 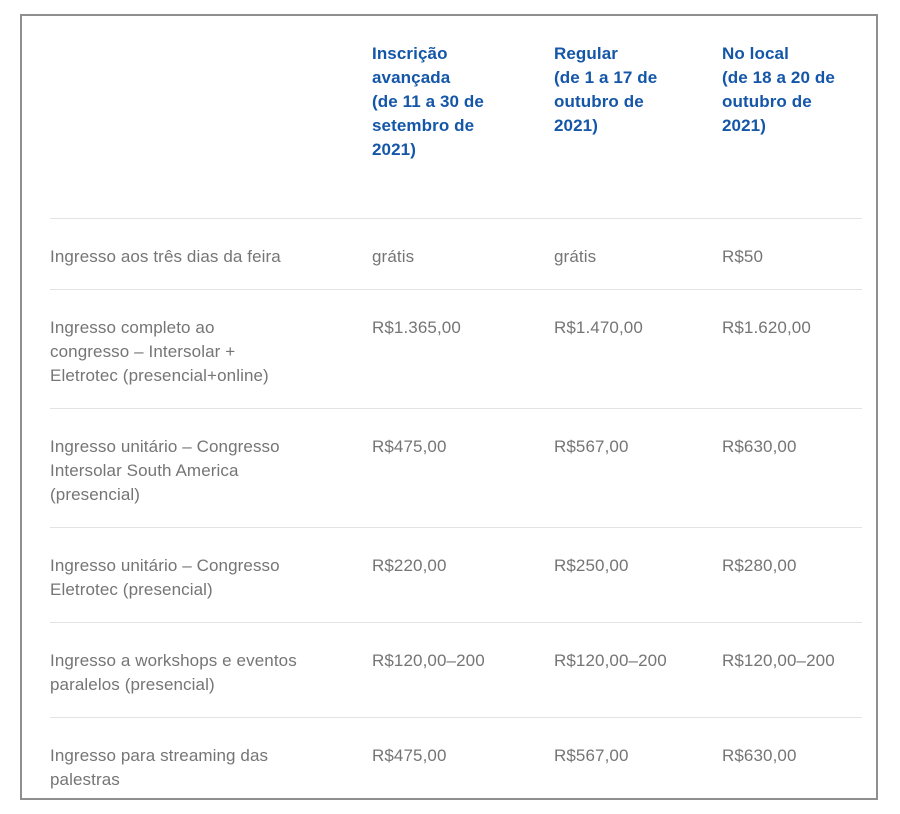 I want to click on column-header-empty, so click(x=211, y=117).